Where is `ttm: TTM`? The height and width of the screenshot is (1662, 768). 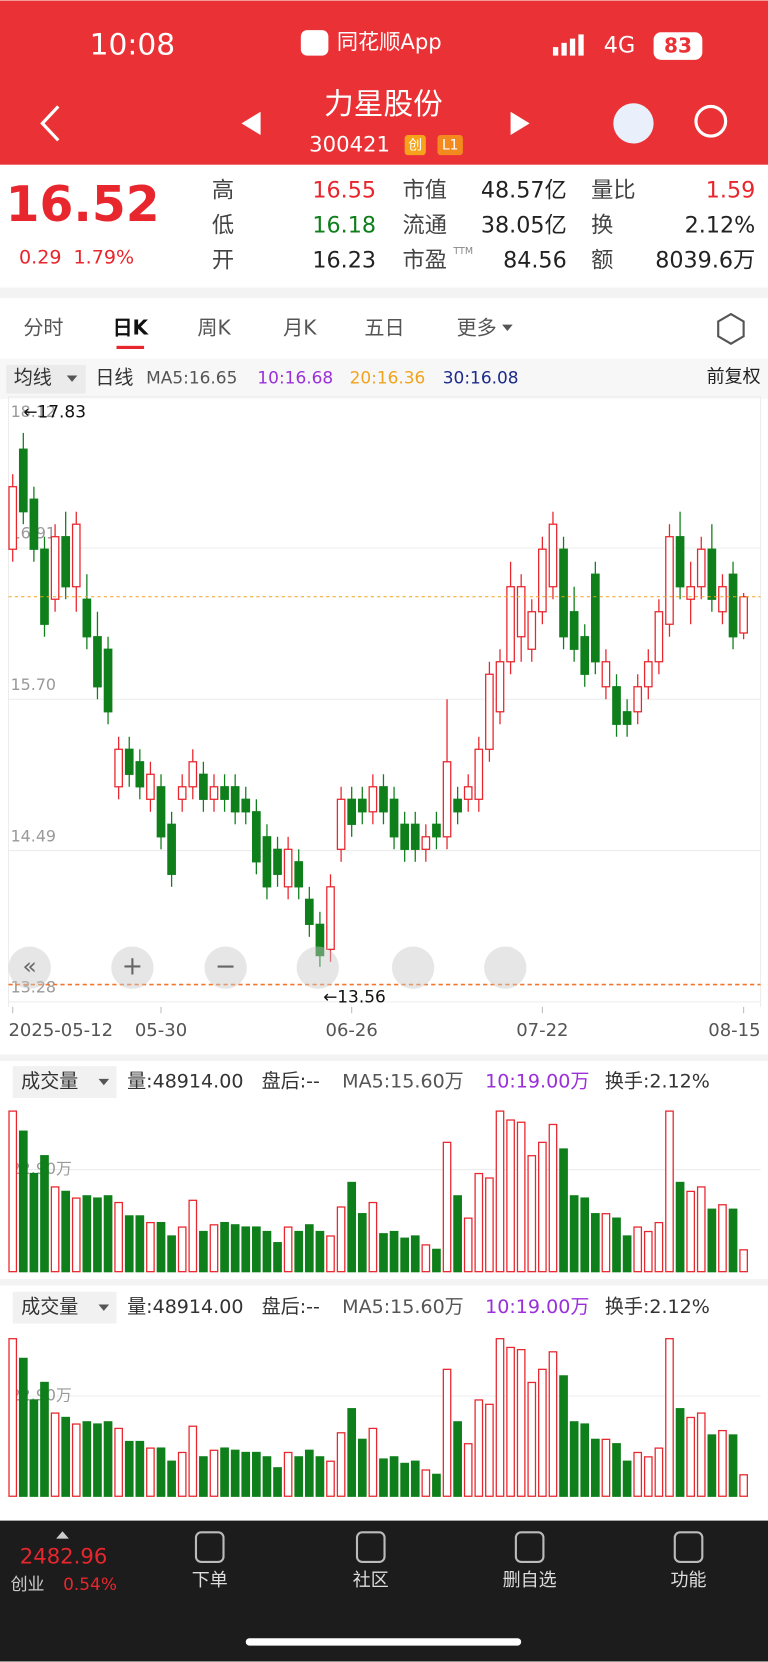
ttm: TTM is located at coordinates (462, 251).